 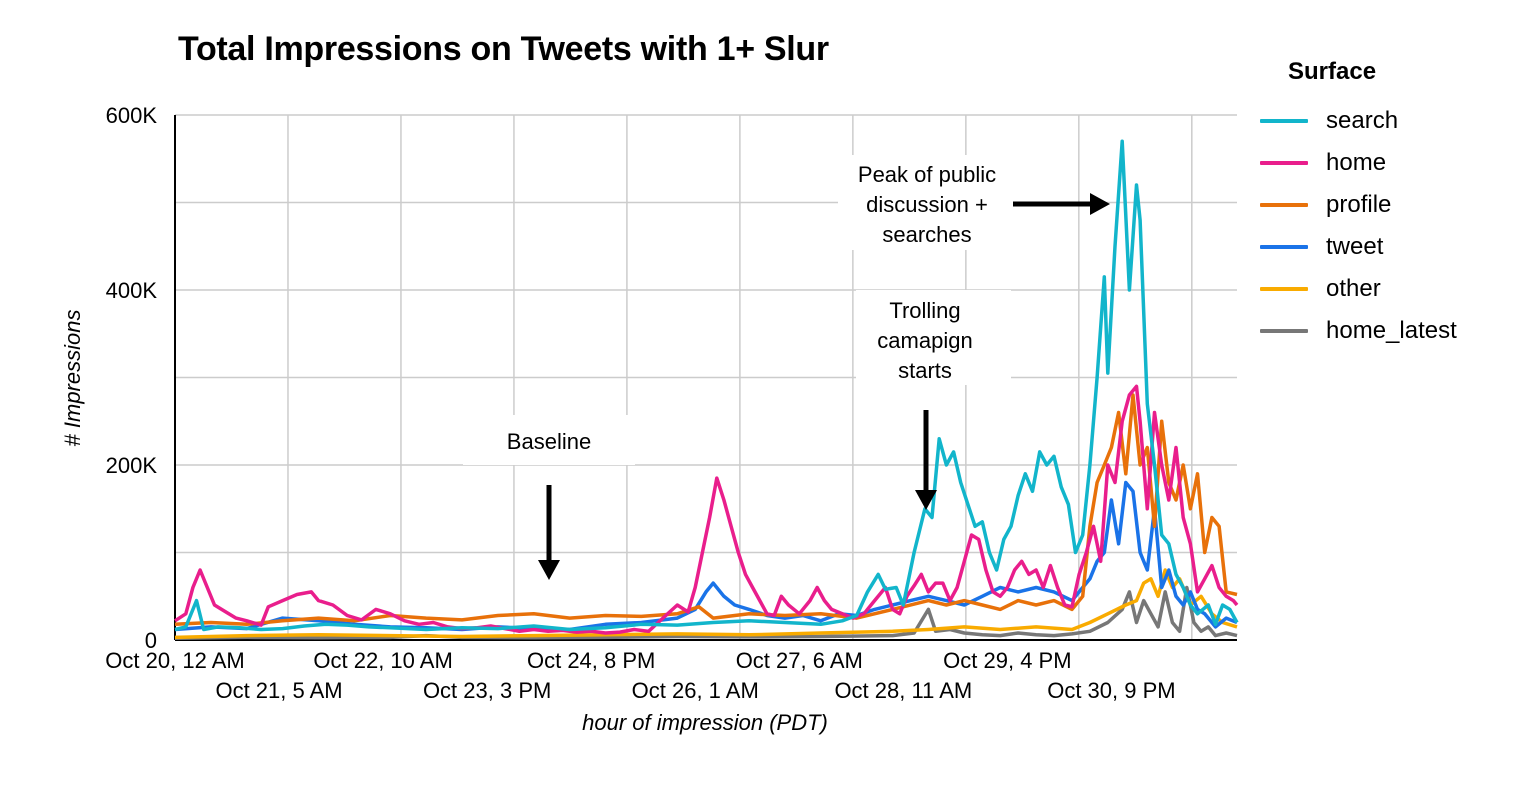 I want to click on annotation-text: searches, so click(x=926, y=234).